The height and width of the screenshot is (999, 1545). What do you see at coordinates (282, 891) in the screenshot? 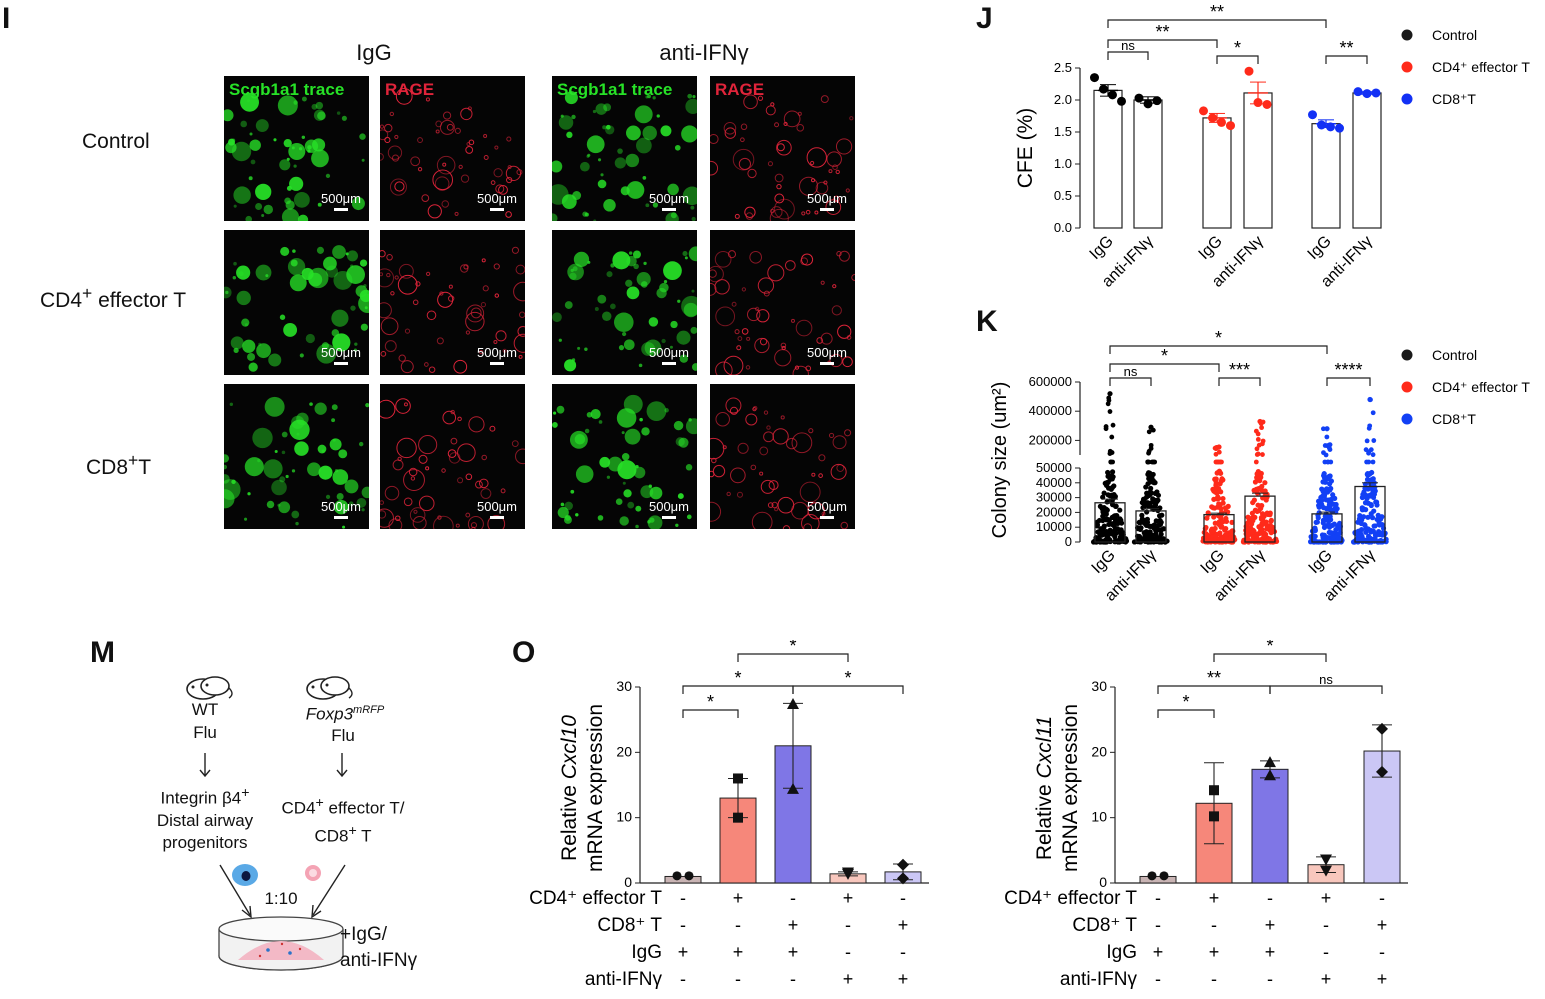
I see `converging-arrows-icon` at bounding box center [282, 891].